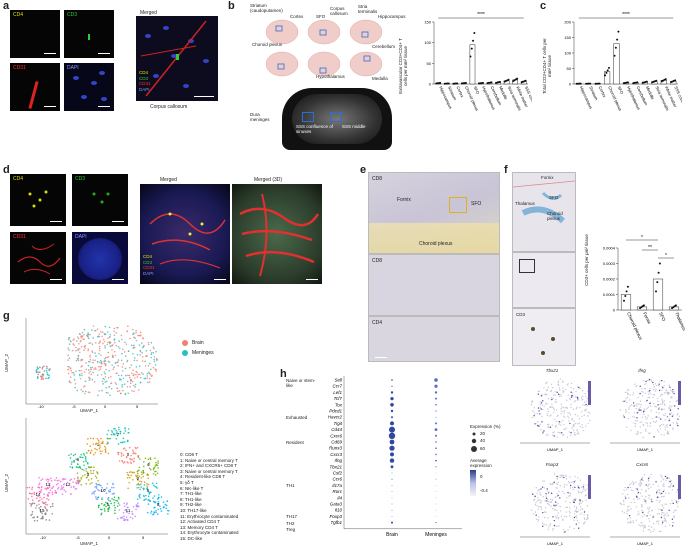 The width and height of the screenshot is (685, 555). I want to click on label-hypothalamus: Hypothalamus, so click(330, 76).